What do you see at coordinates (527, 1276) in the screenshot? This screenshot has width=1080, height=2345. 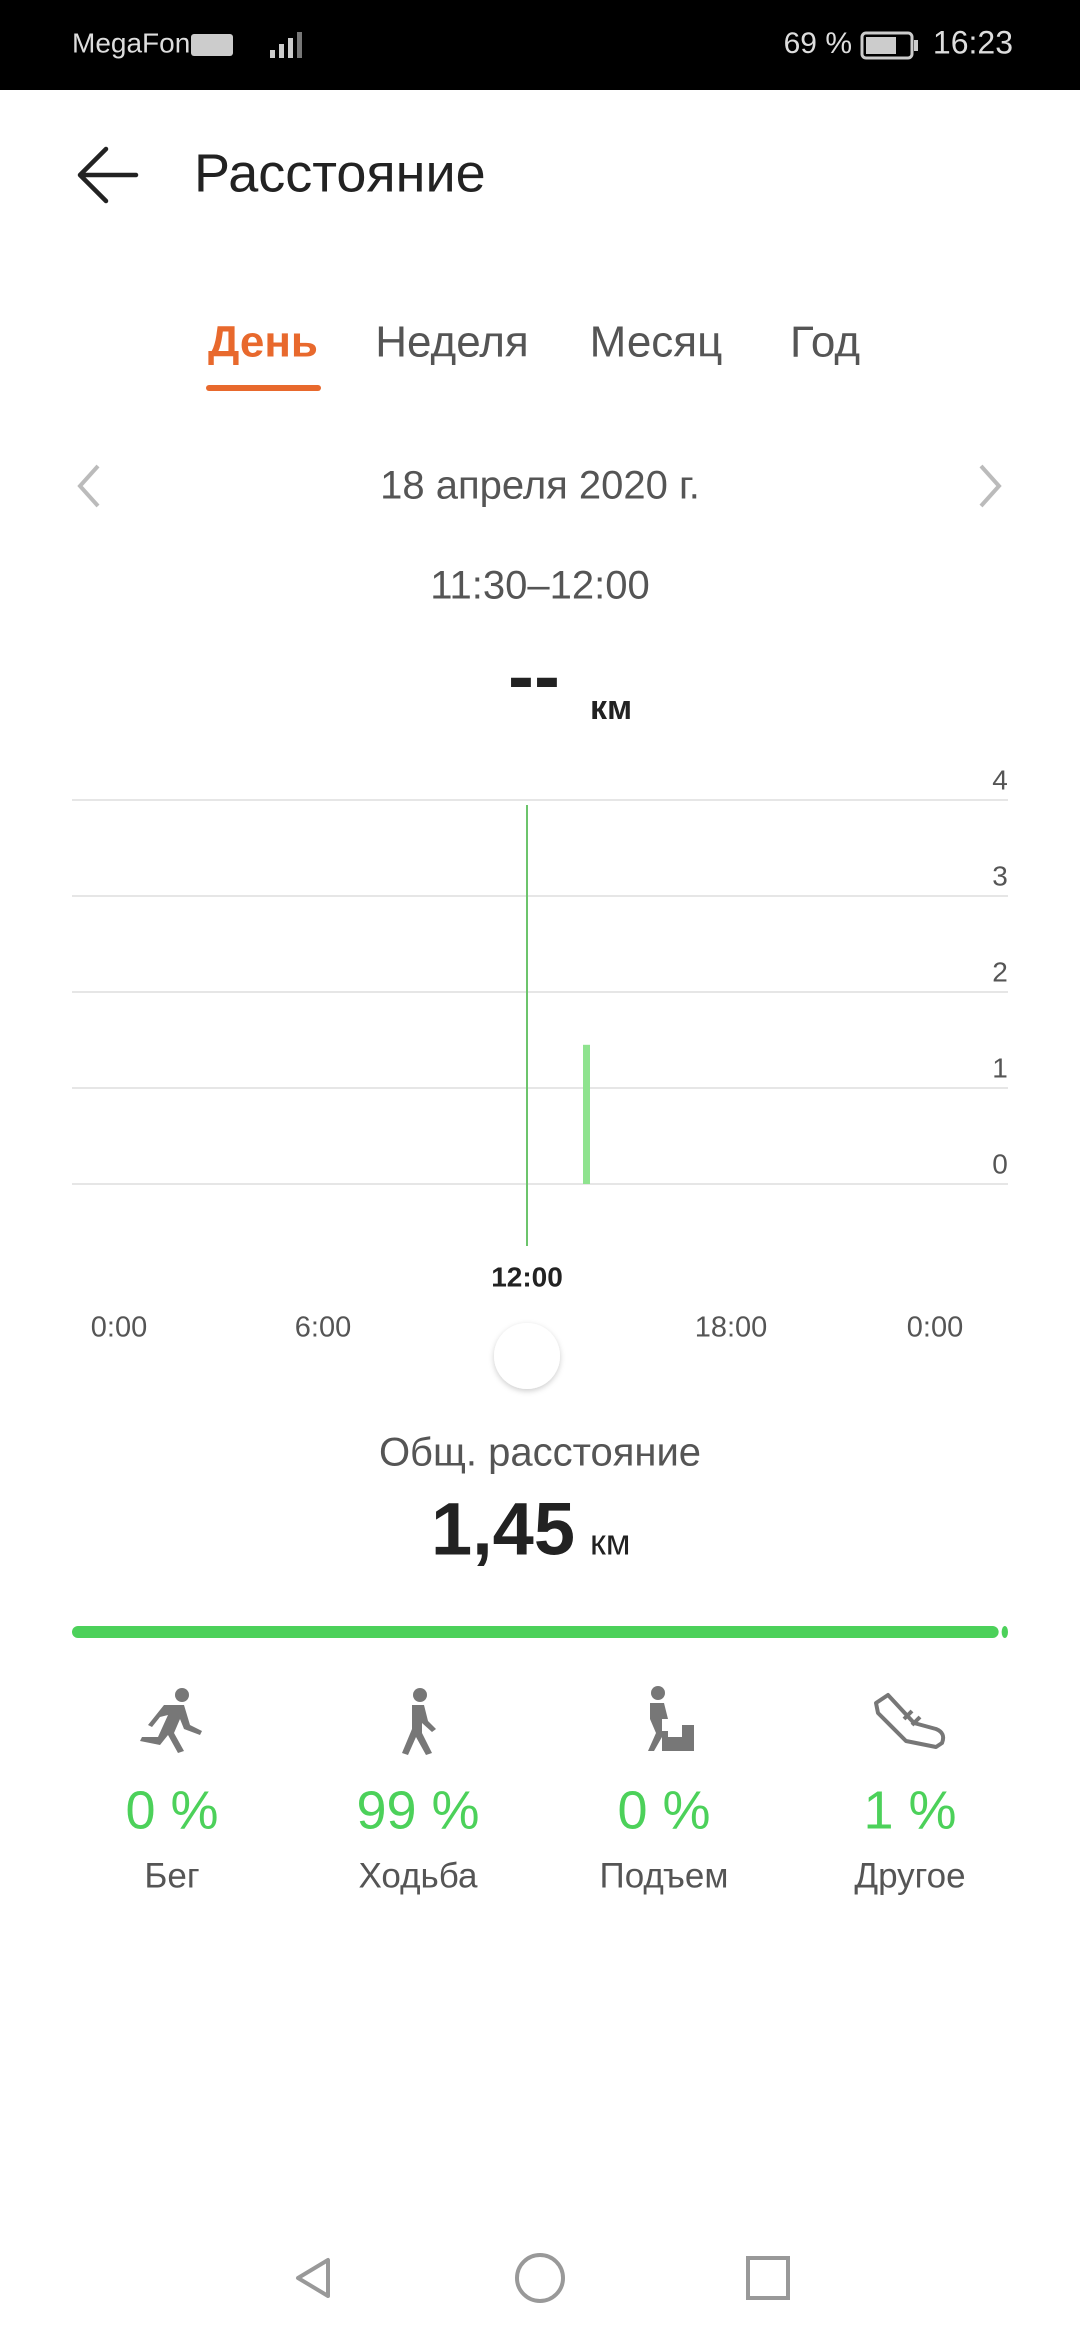 I see `cursor-label: 12:00` at bounding box center [527, 1276].